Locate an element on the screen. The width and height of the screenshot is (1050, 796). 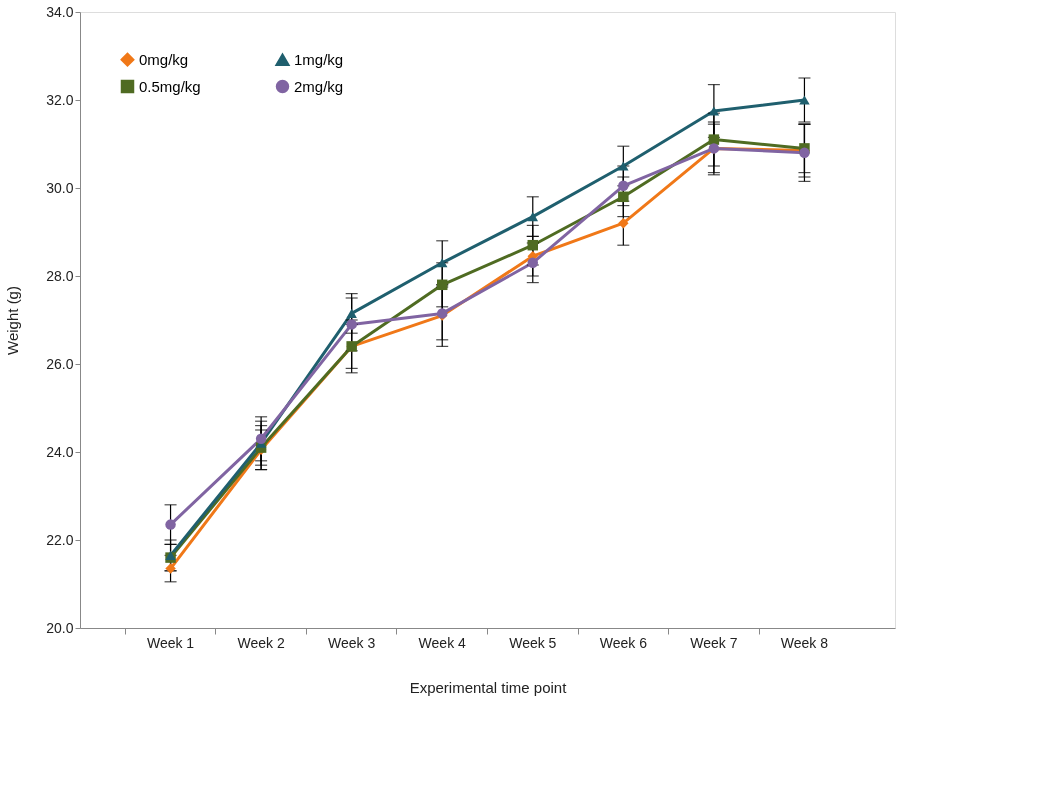
y-tick-label: 20.0 is located at coordinates (60, 627).